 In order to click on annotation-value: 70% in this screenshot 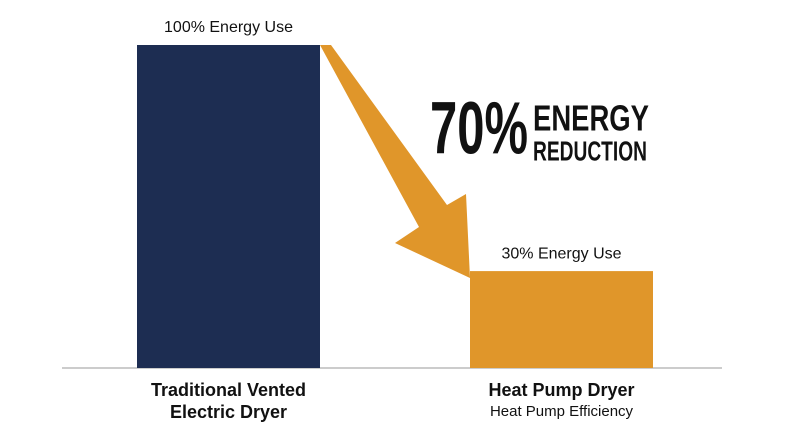, I will do `click(479, 128)`.